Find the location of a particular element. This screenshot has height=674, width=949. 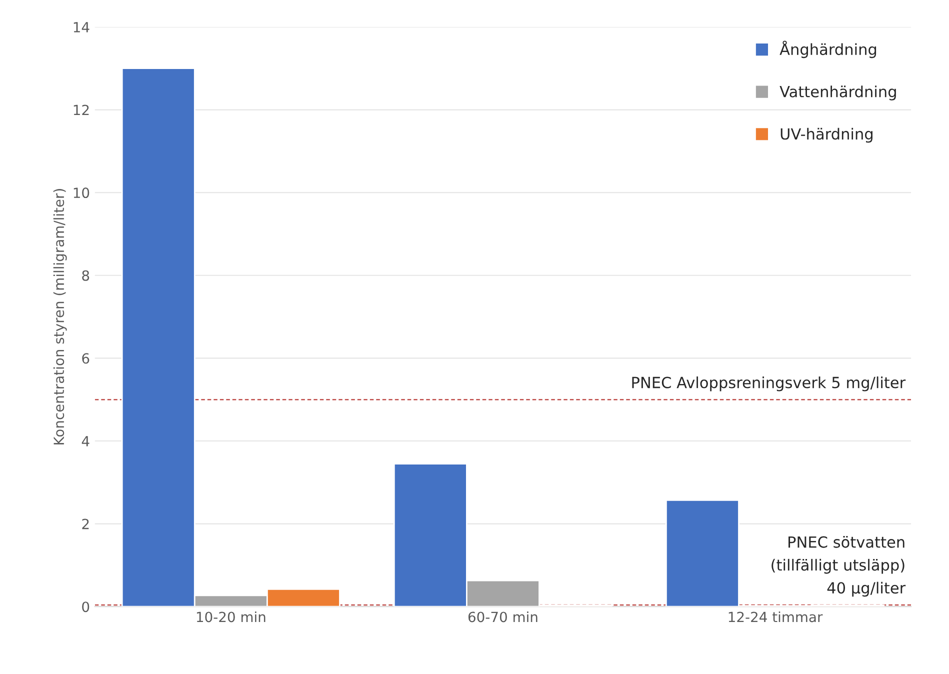

y-tick-label: 10 is located at coordinates (82, 193).